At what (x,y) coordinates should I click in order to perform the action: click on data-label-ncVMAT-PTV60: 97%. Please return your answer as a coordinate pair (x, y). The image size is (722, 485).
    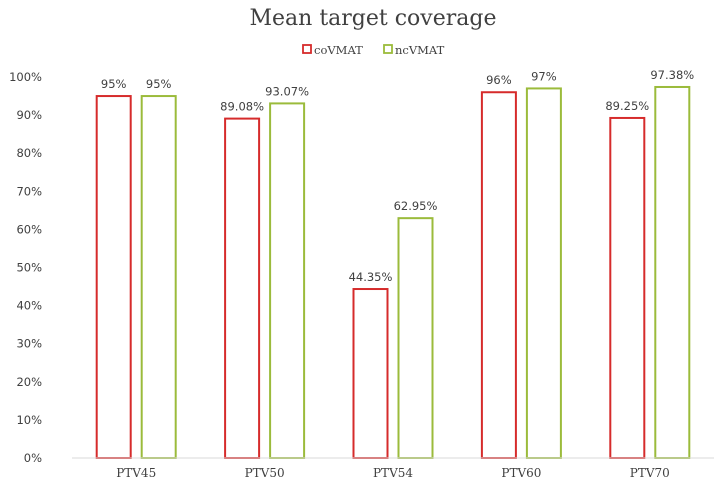
    Looking at the image, I should click on (544, 76).